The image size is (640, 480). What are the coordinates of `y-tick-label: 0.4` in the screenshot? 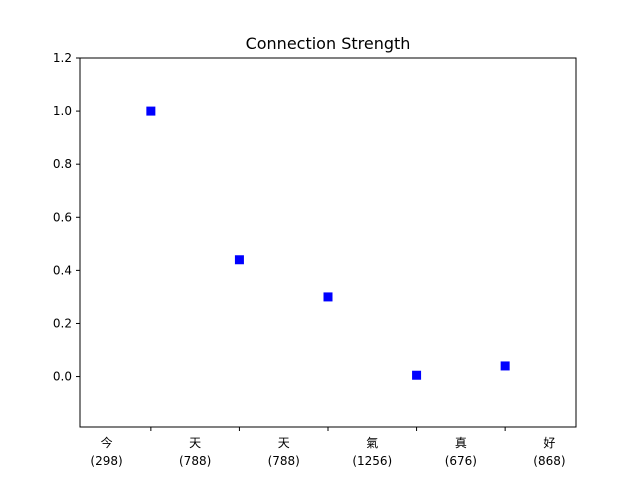 It's located at (62, 270).